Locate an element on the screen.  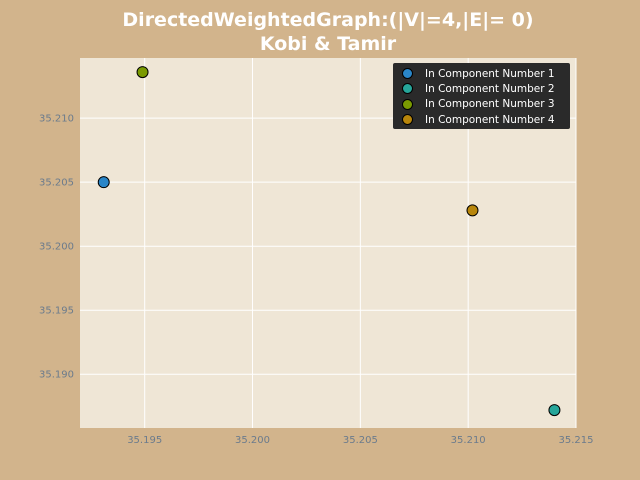
legend-item-component-4: In Component Number 4 is located at coordinates (481, 119).